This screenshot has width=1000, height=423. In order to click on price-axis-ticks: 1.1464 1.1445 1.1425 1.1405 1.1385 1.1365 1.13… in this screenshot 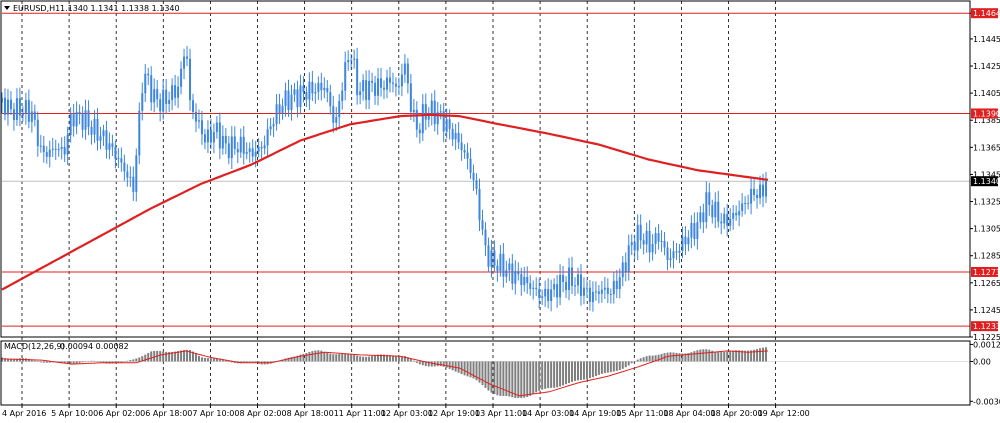, I will do `click(985, 175)`.